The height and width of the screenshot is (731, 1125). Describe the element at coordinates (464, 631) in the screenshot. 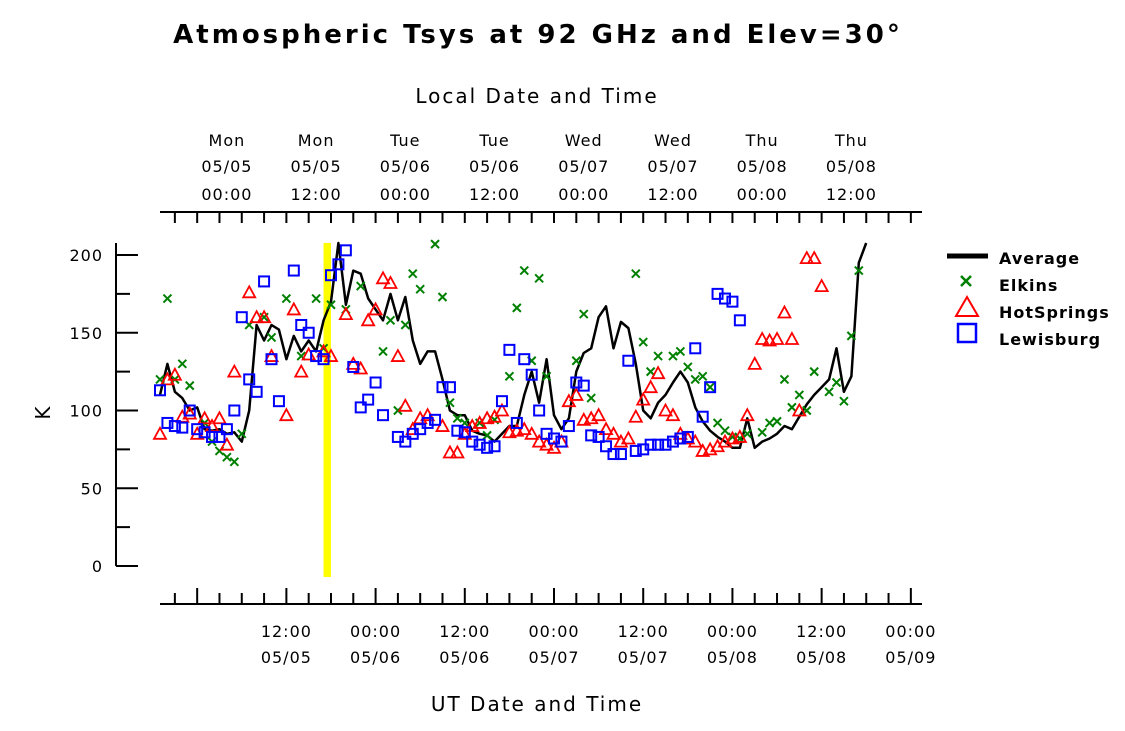

I see `bottom-tick-time: 12:00` at that location.